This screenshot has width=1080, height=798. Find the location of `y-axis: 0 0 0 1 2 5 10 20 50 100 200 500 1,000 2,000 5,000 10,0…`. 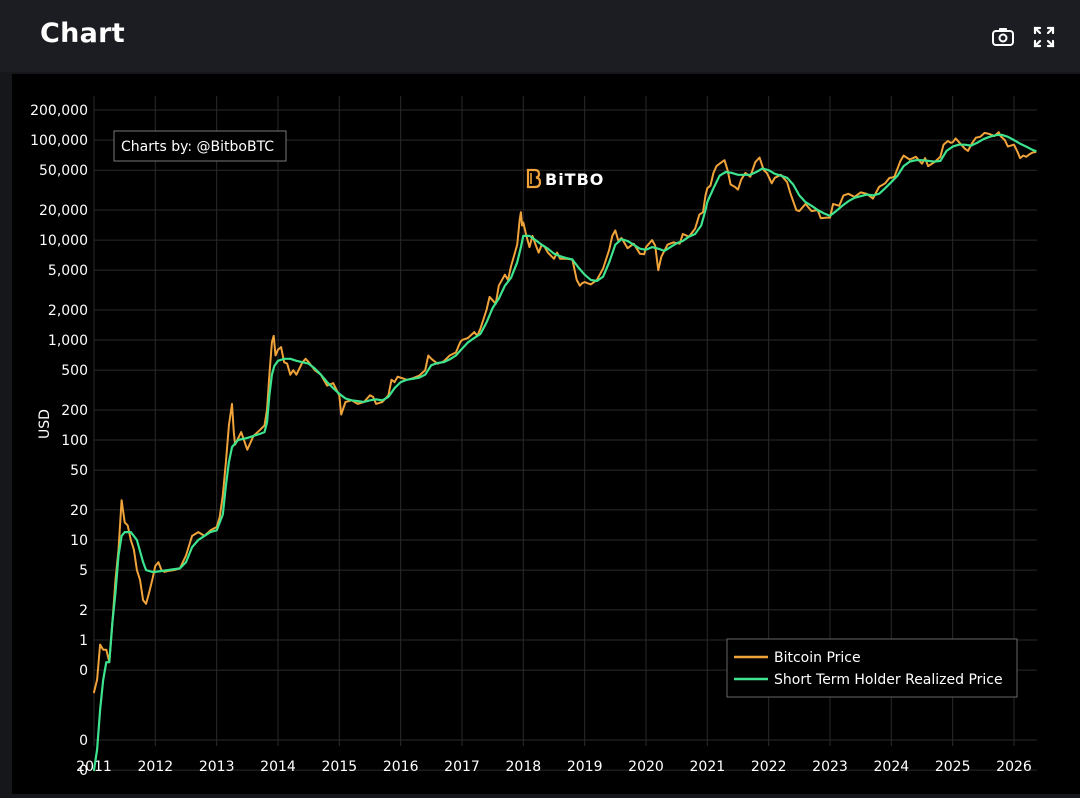

y-axis: 0 0 0 1 2 5 10 20 50 100 200 500 1,000 2,000 5,000 10,0… is located at coordinates (59, 441).